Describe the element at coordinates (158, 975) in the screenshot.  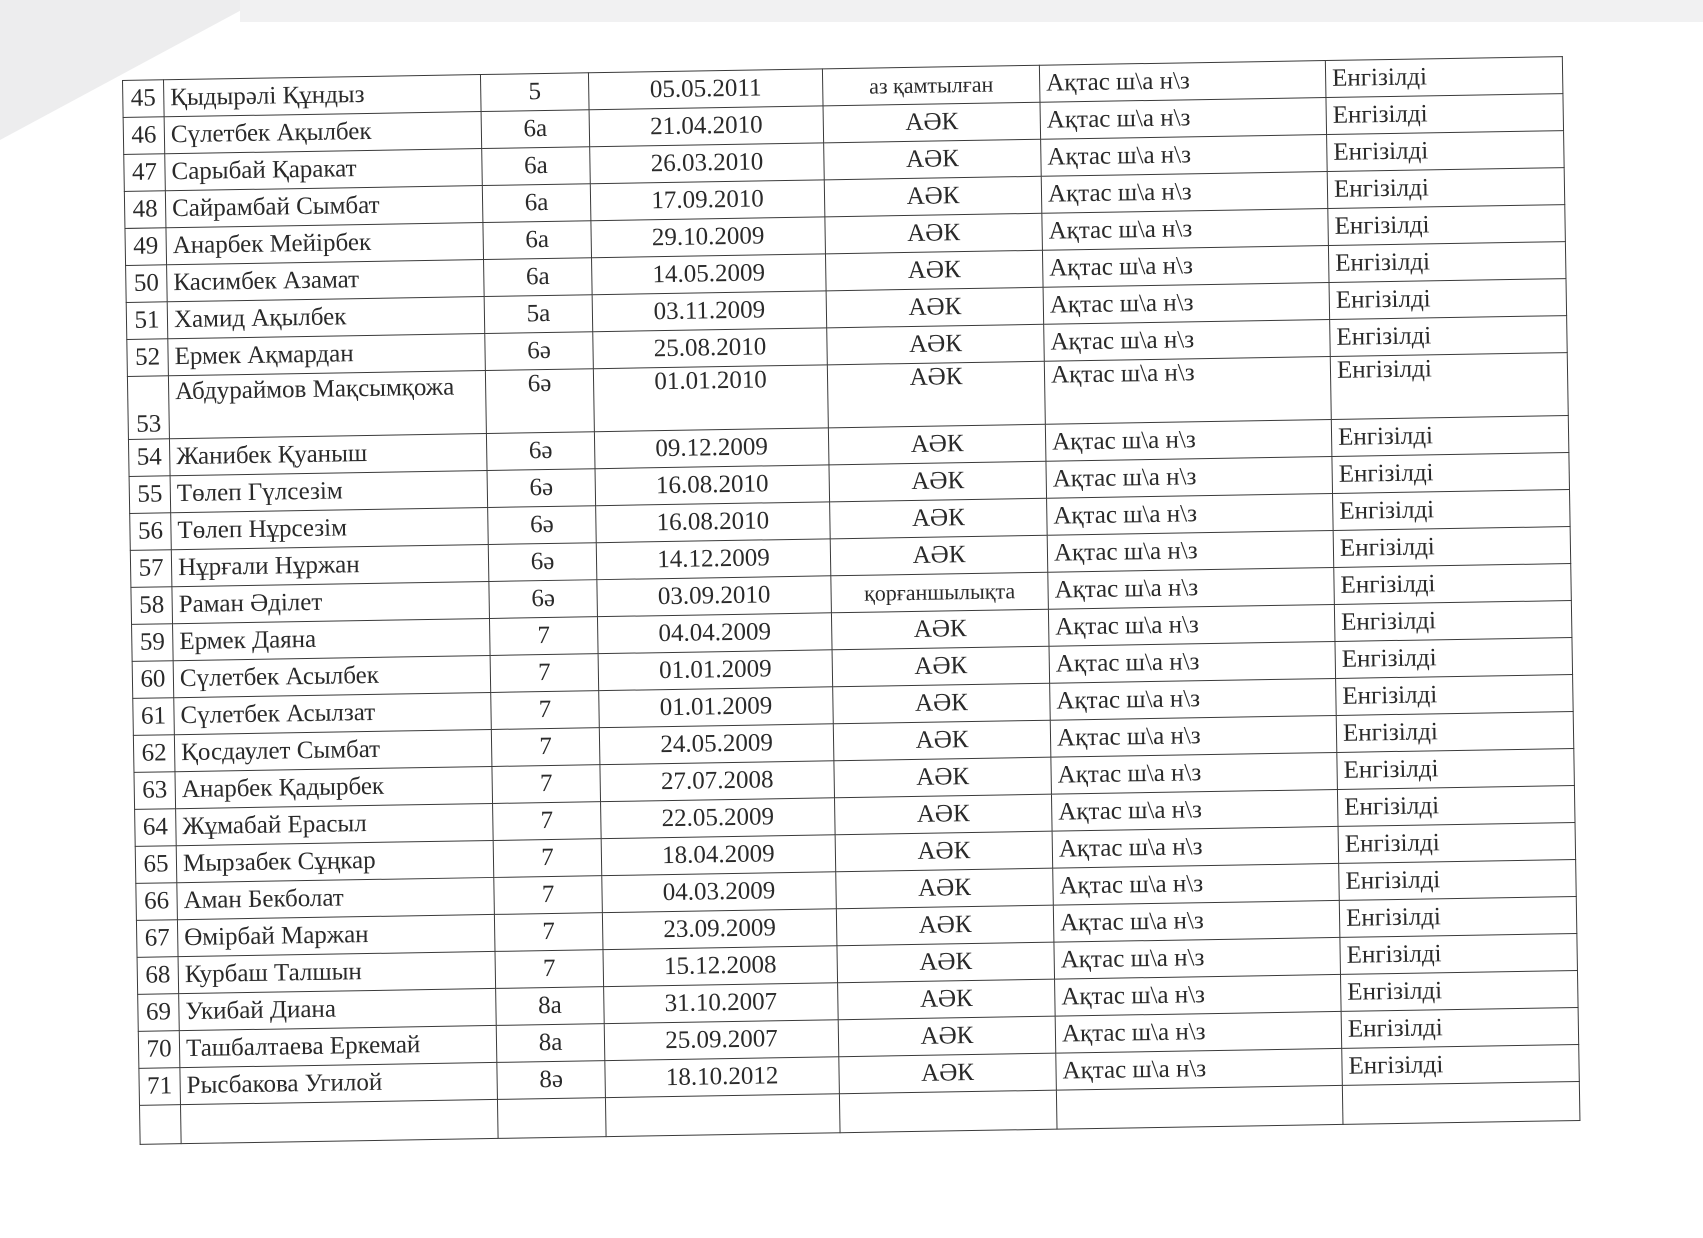
I see `row-number-cell: 68` at that location.